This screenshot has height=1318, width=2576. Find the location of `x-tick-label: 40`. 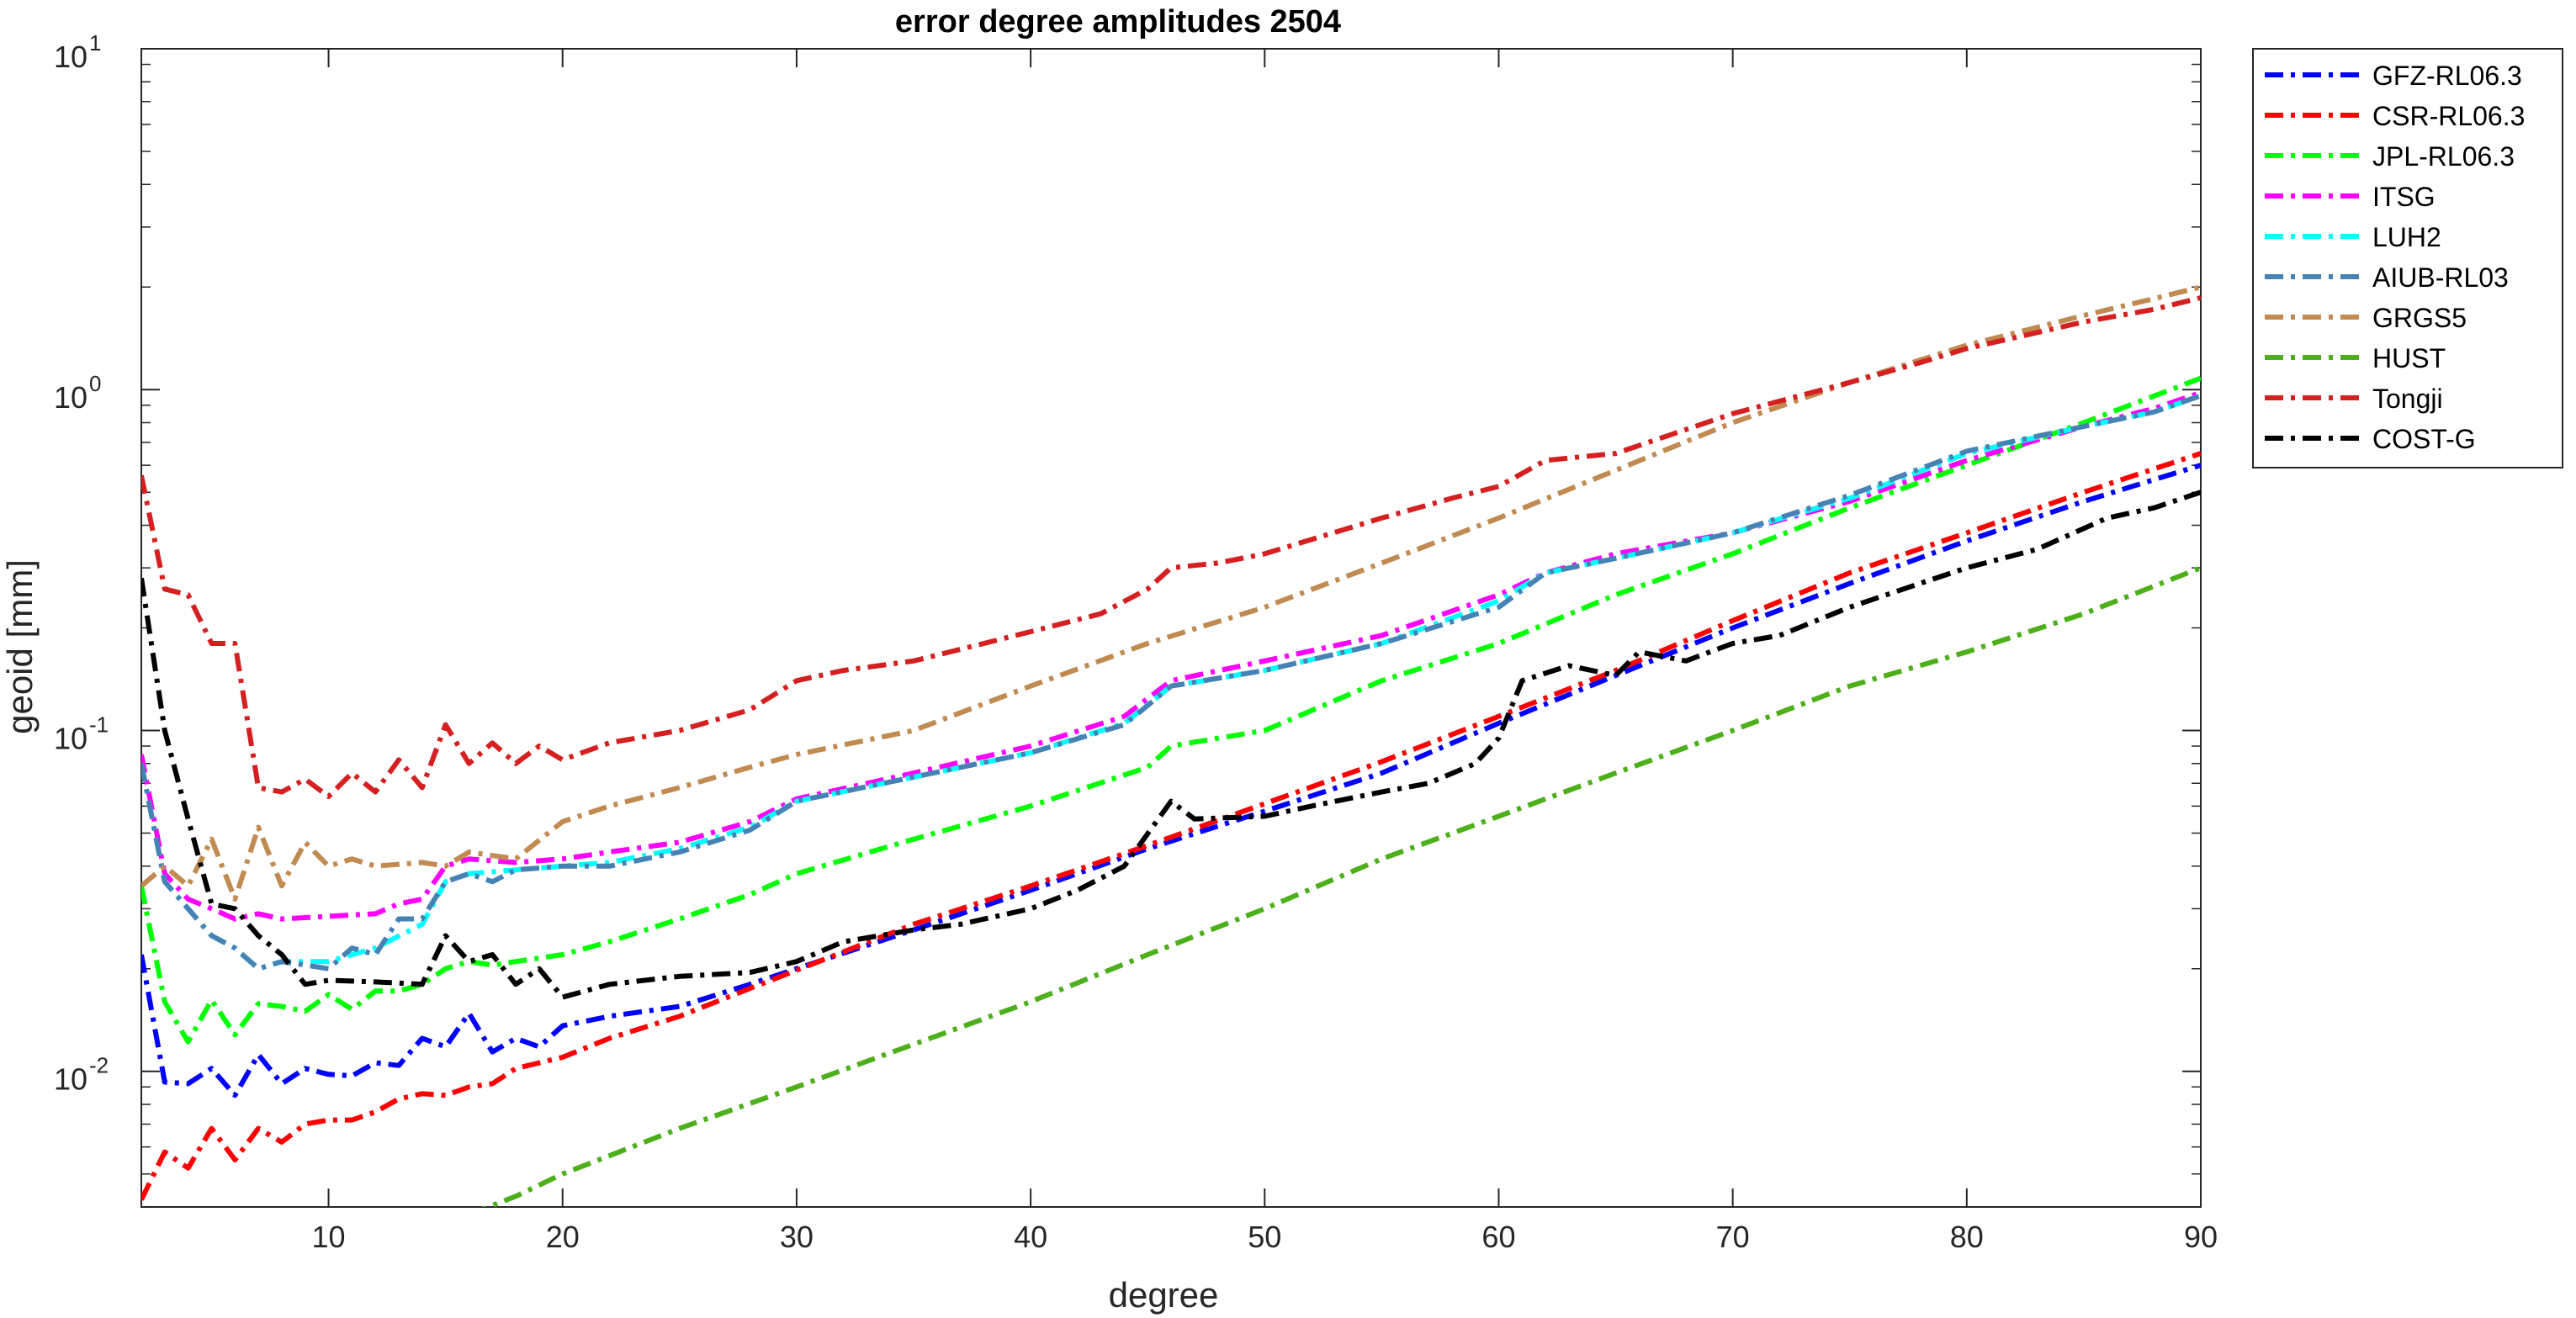

x-tick-label: 40 is located at coordinates (1030, 1237).